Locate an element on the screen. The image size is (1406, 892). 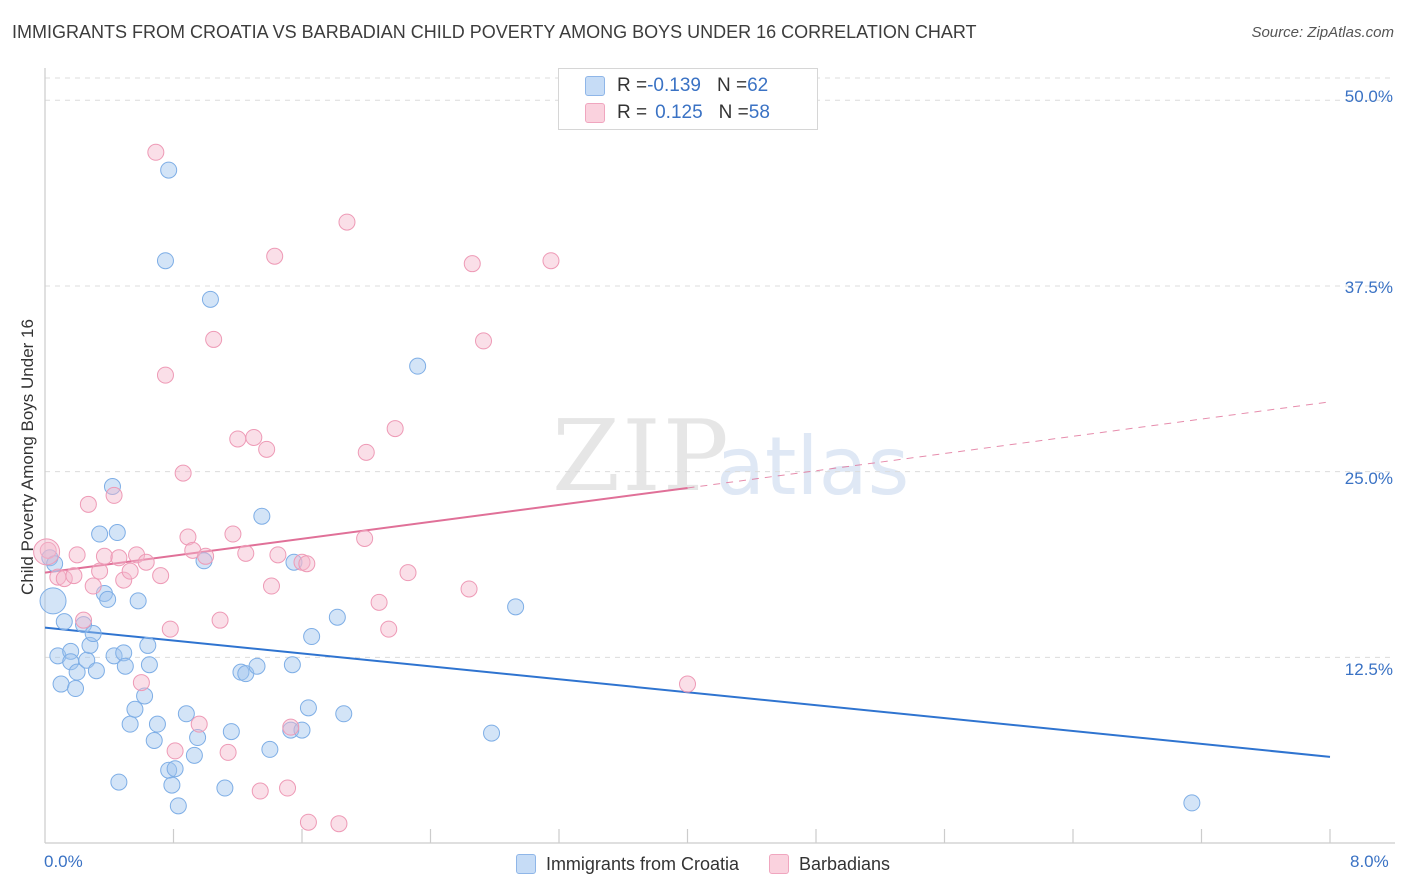
legend-item-barbadian: Barbadians is located at coordinates (829, 864).